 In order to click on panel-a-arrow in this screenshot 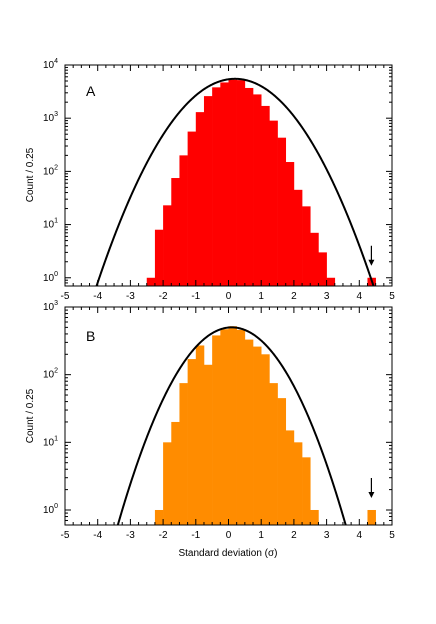, I will do `click(371, 255)`.